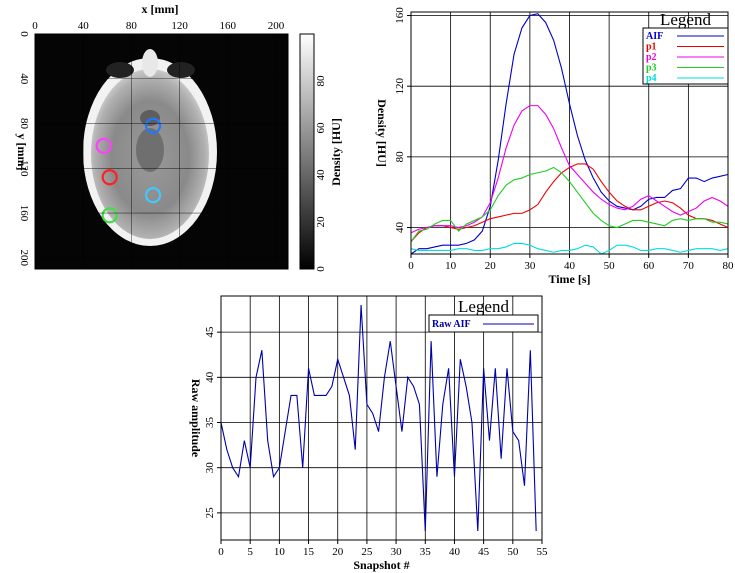 This screenshot has height=573, width=735. I want to click on colorbar-label: Density [HU], so click(336, 152).